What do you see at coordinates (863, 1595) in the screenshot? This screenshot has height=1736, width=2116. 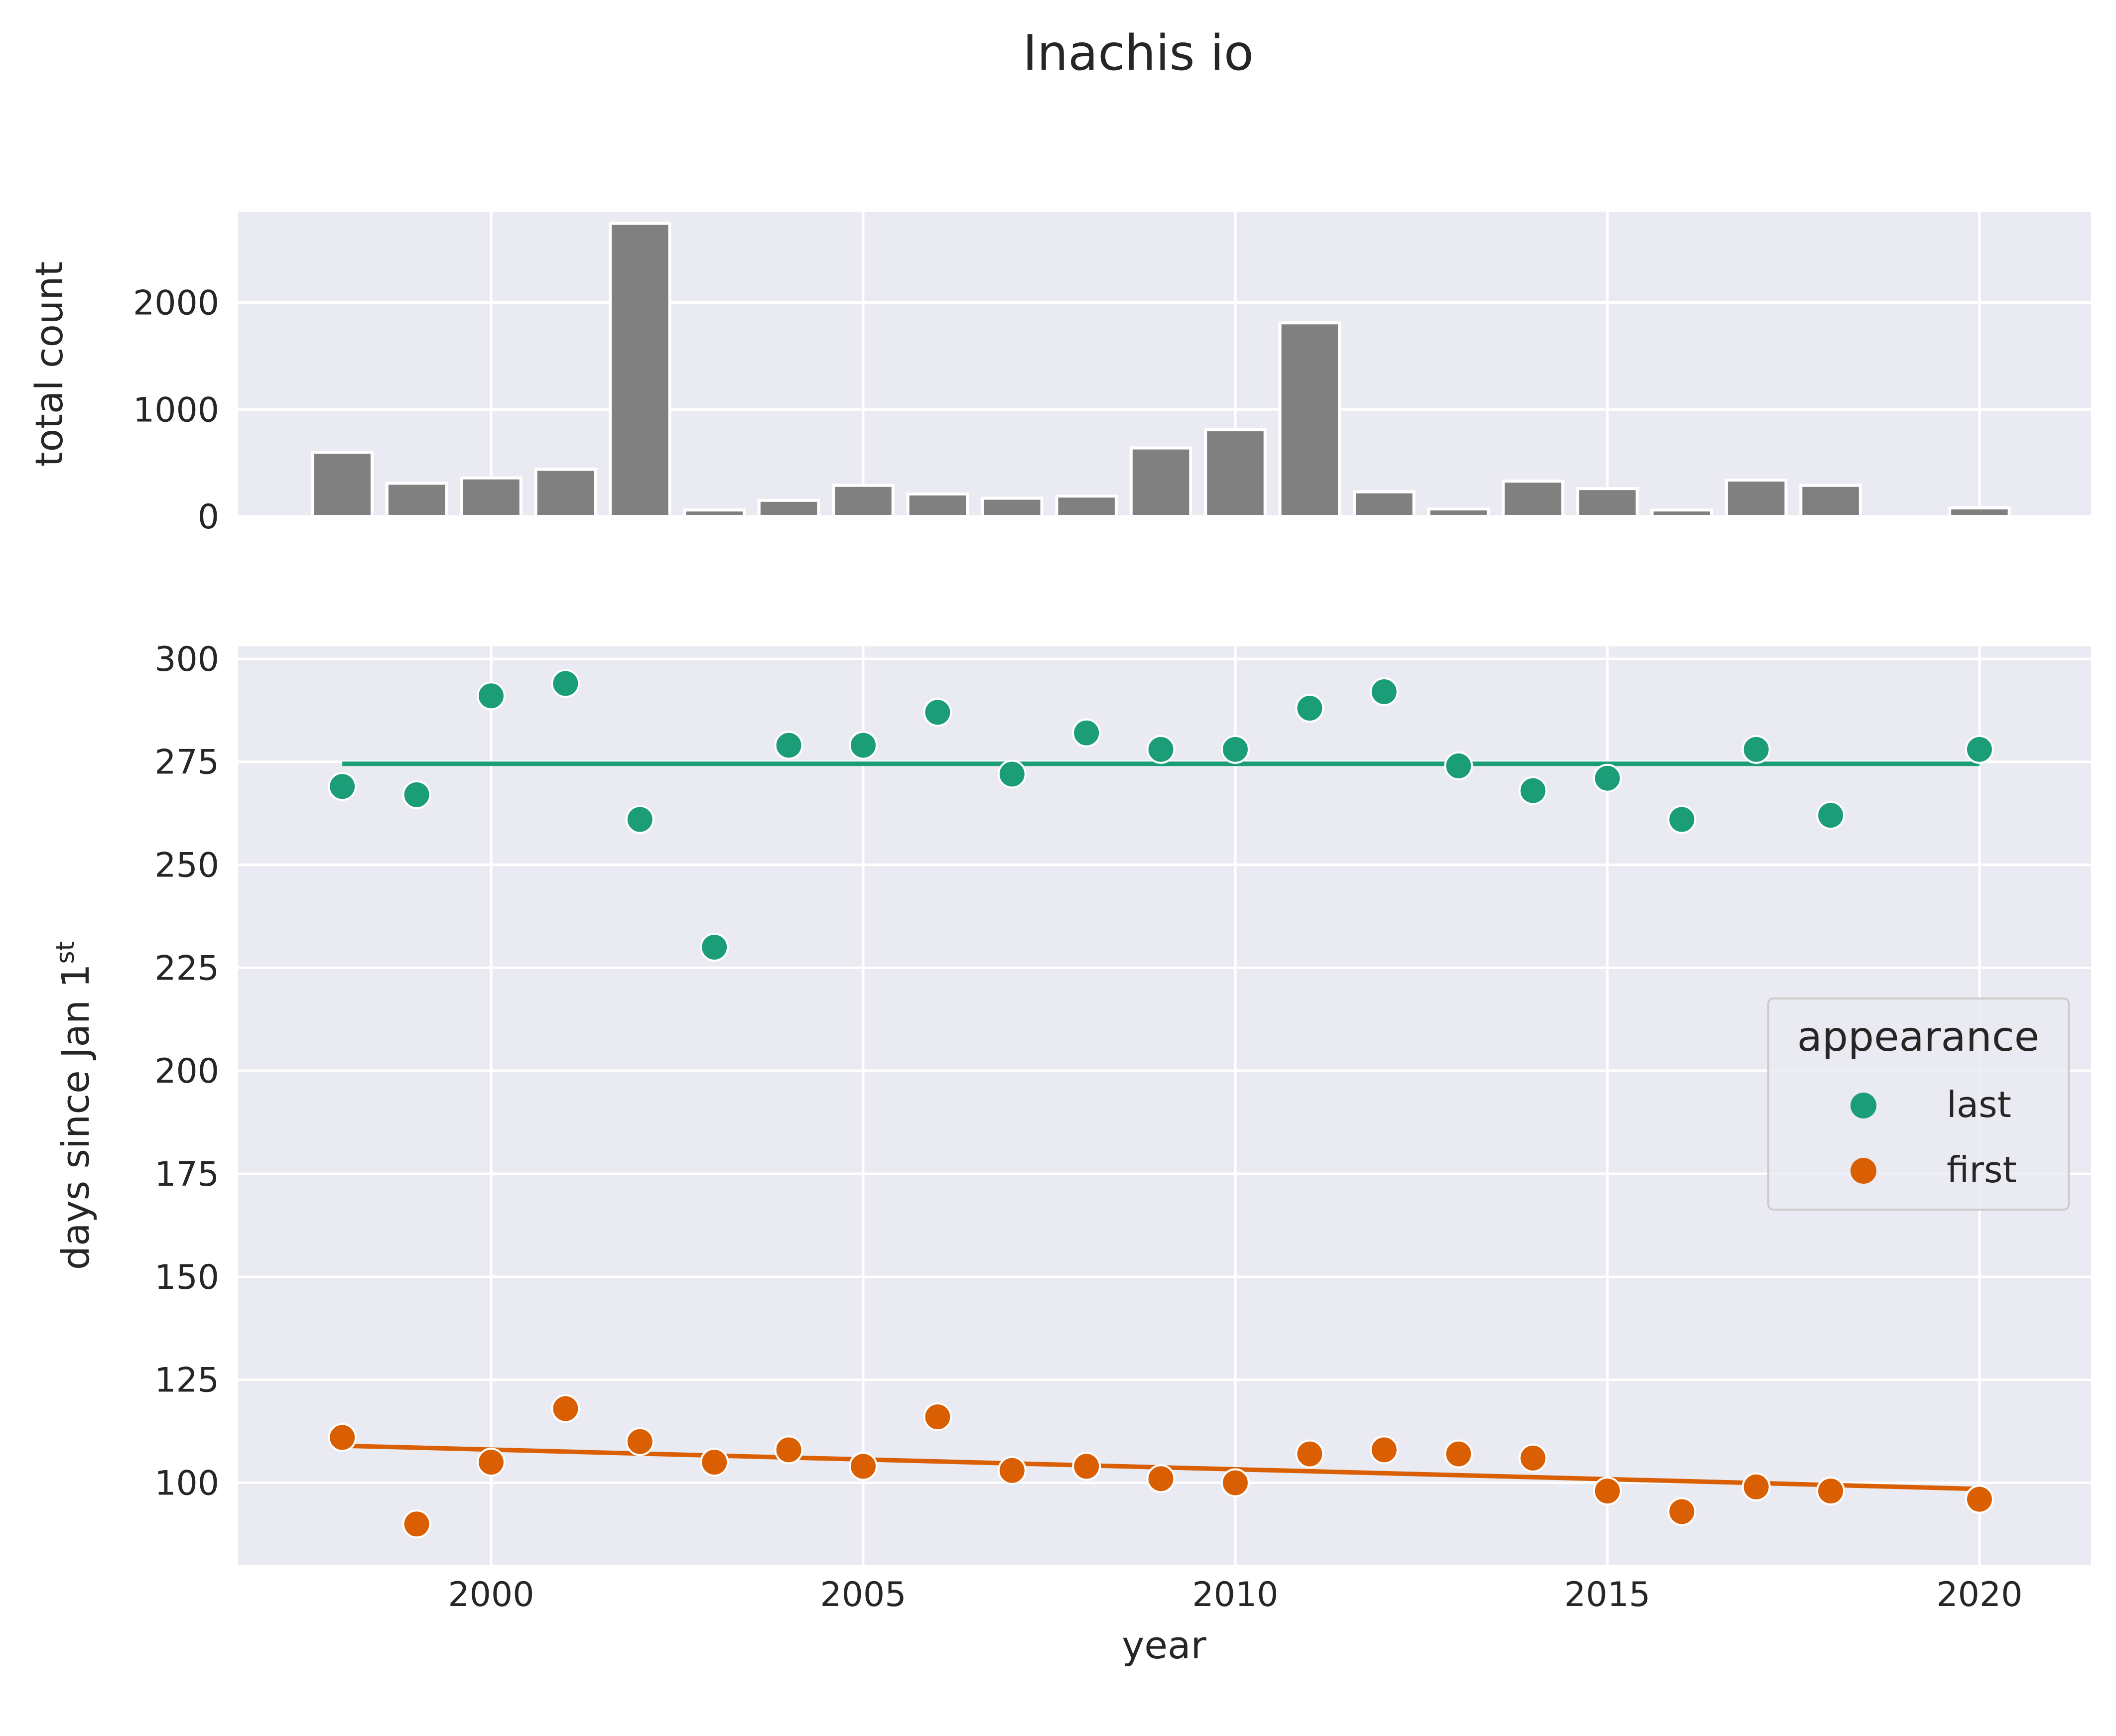 I see `x-tick-label: 2005` at bounding box center [863, 1595].